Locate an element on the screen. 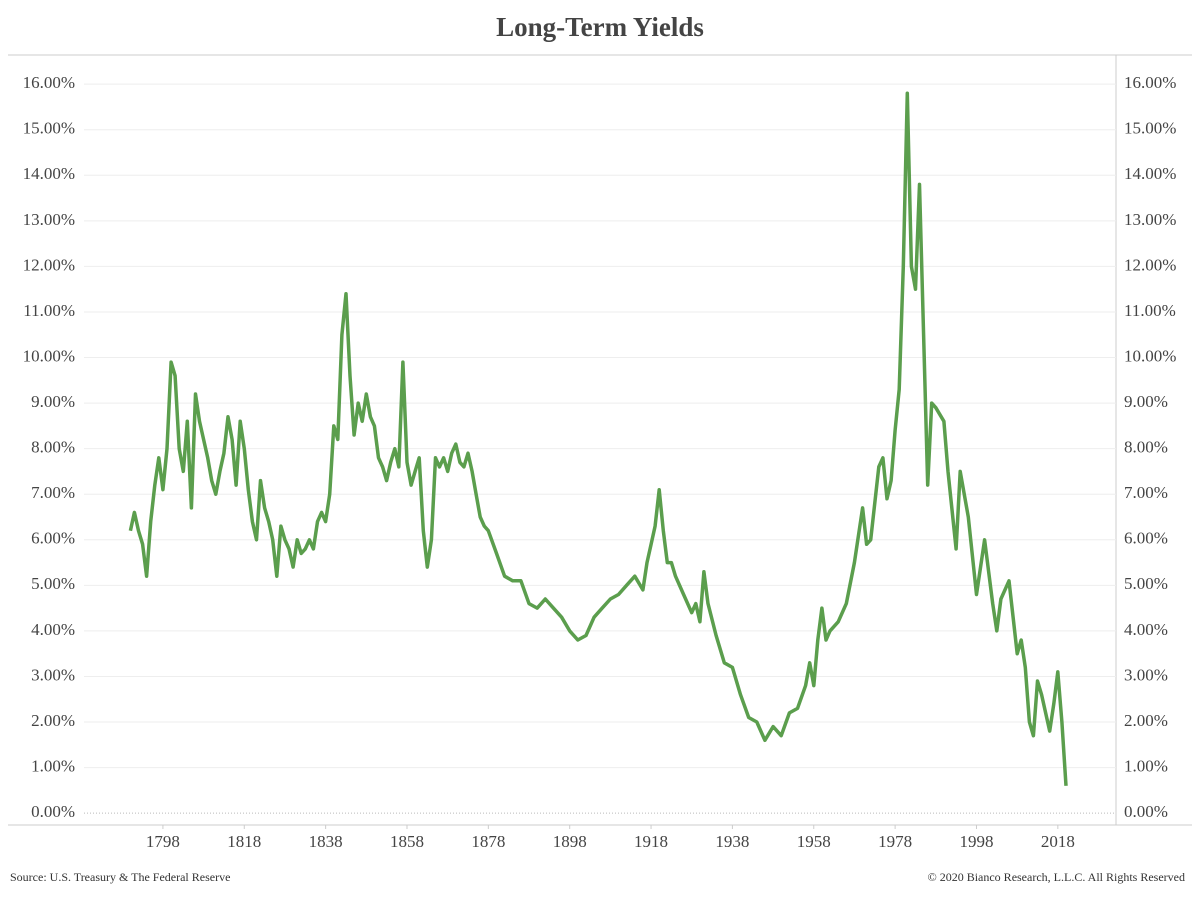  chart-title: Long-Term Yields is located at coordinates (600, 27).